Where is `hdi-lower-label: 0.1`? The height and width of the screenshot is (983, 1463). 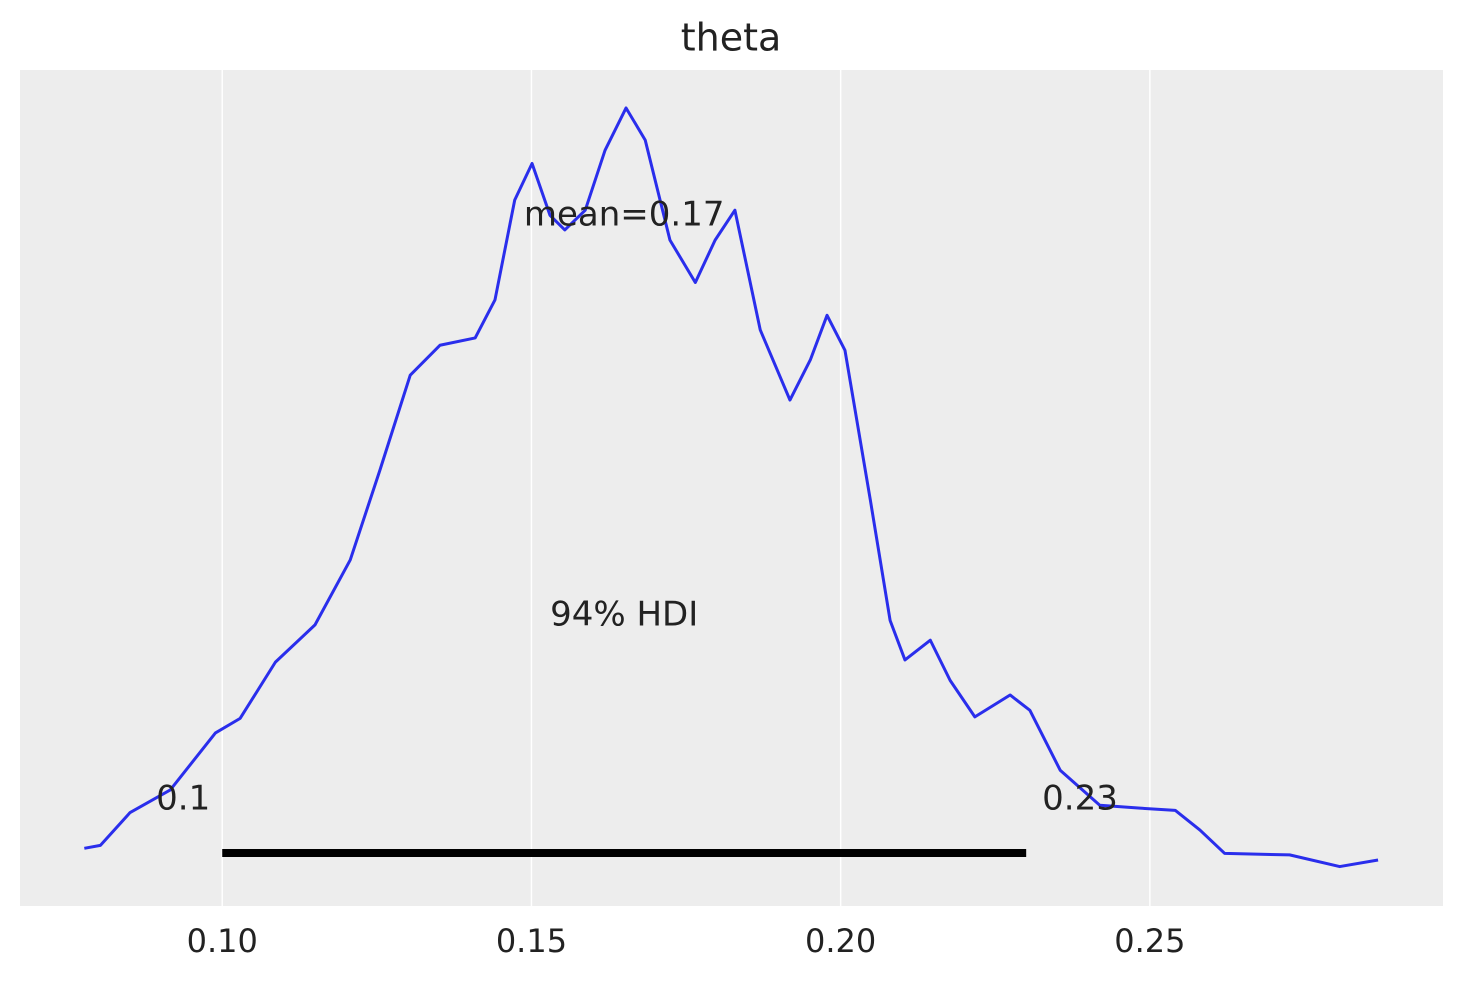
hdi-lower-label: 0.1 is located at coordinates (183, 799).